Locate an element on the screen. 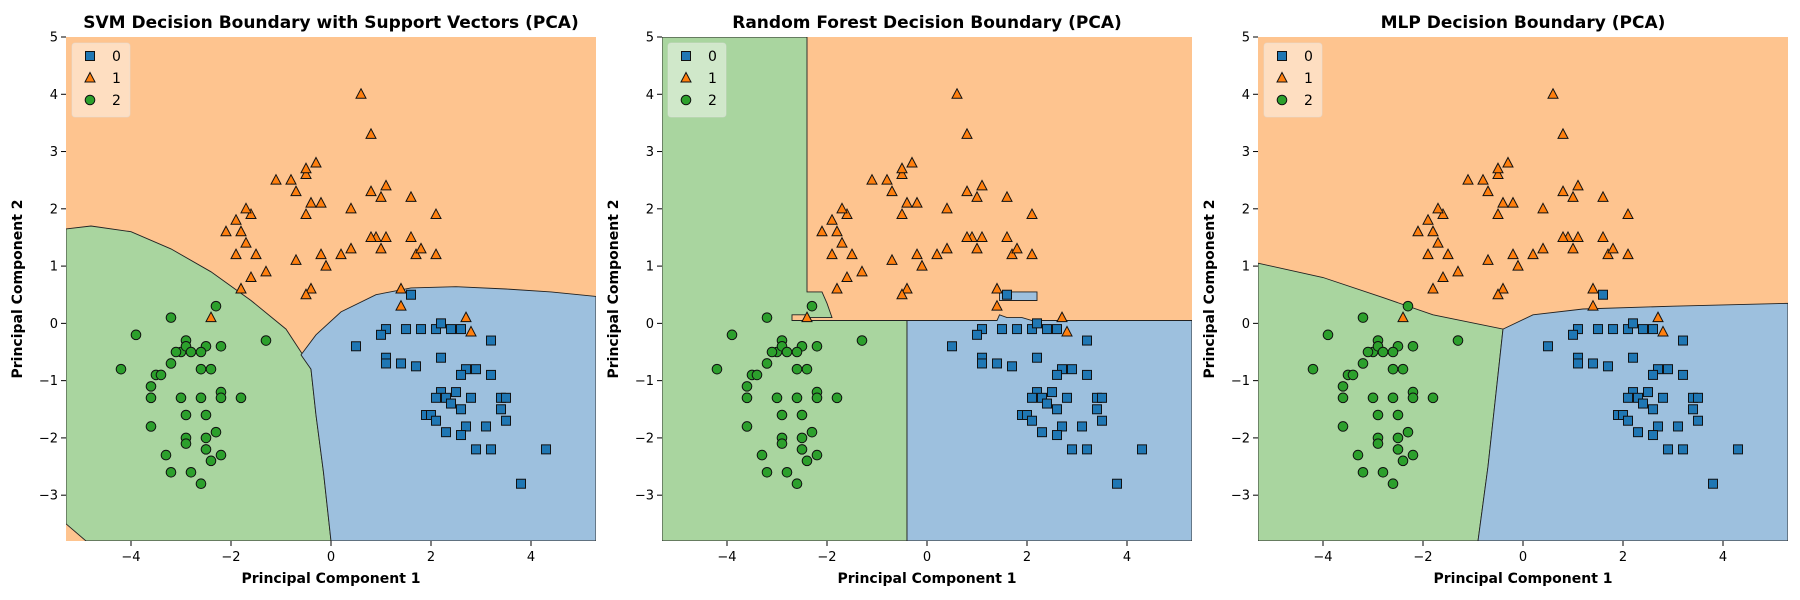  legend-marker-class2 is located at coordinates (90, 100).